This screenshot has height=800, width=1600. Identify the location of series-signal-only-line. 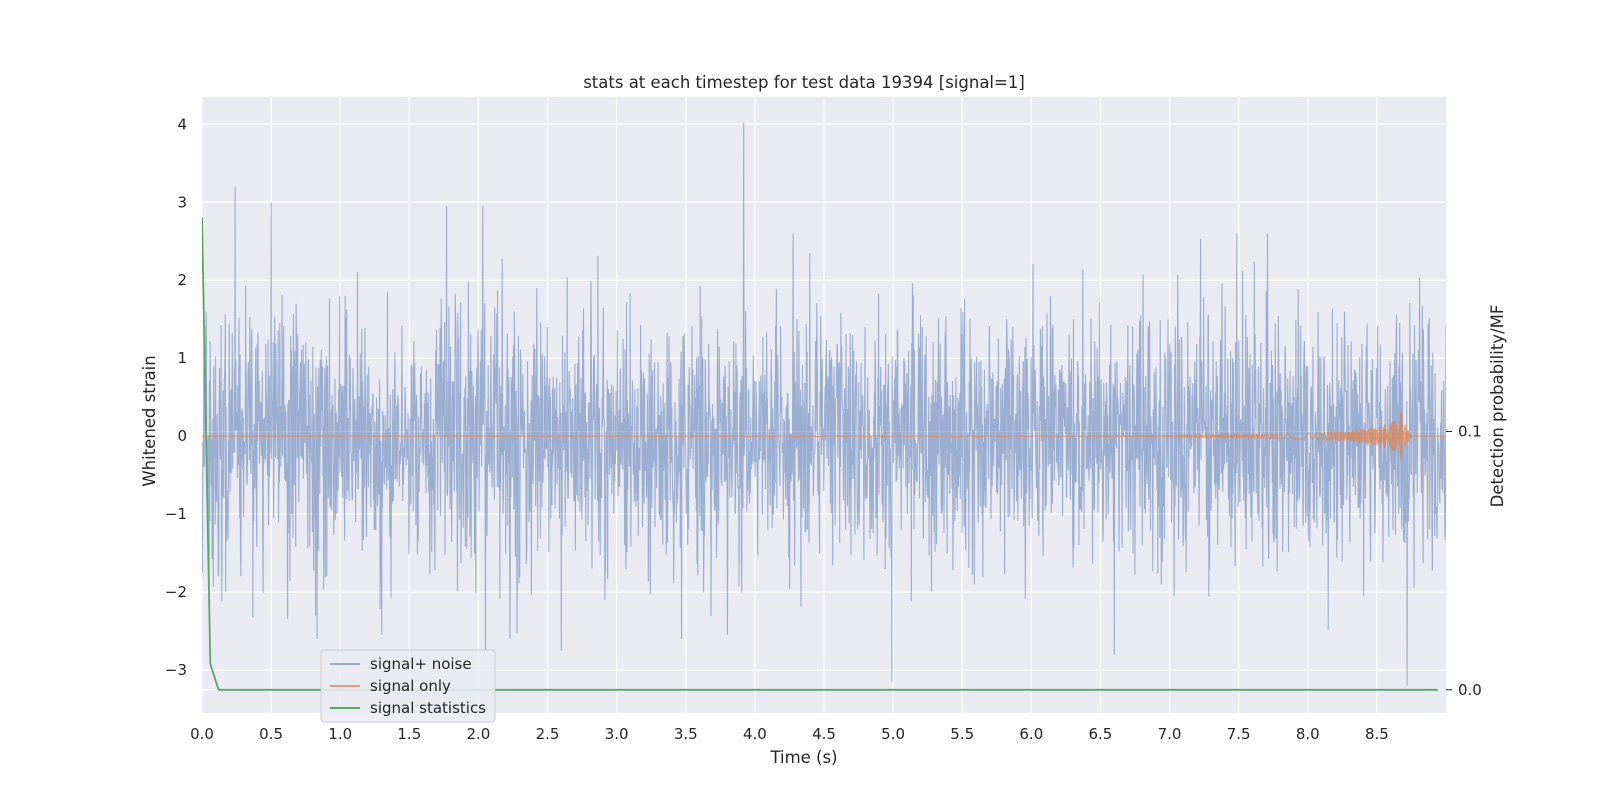
(824, 436).